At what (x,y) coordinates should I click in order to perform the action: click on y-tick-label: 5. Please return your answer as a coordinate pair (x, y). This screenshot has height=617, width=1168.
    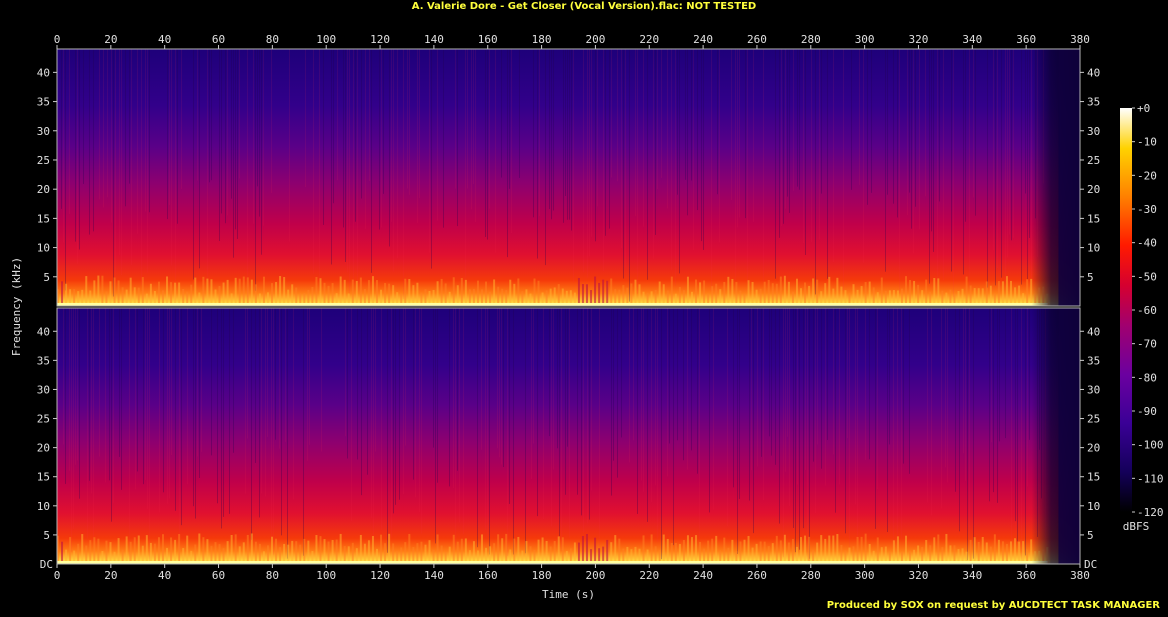
    Looking at the image, I should click on (1090, 277).